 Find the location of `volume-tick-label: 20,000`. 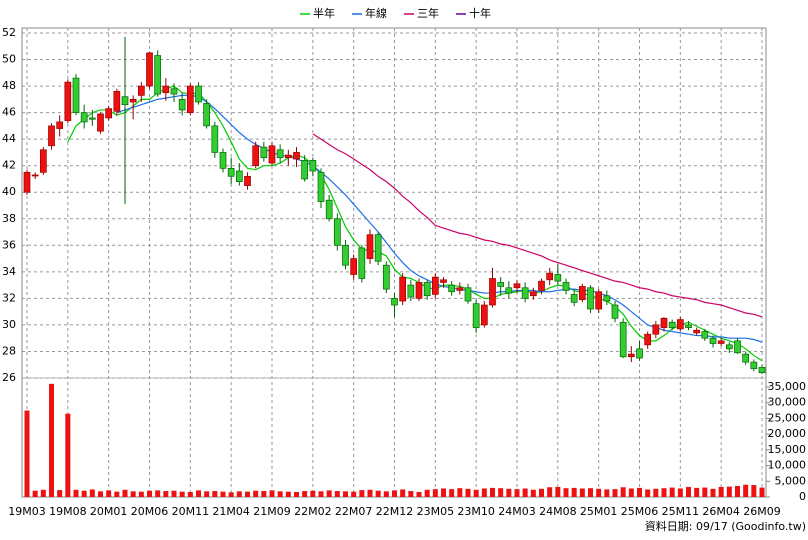

volume-tick-label: 20,000 is located at coordinates (787, 433).